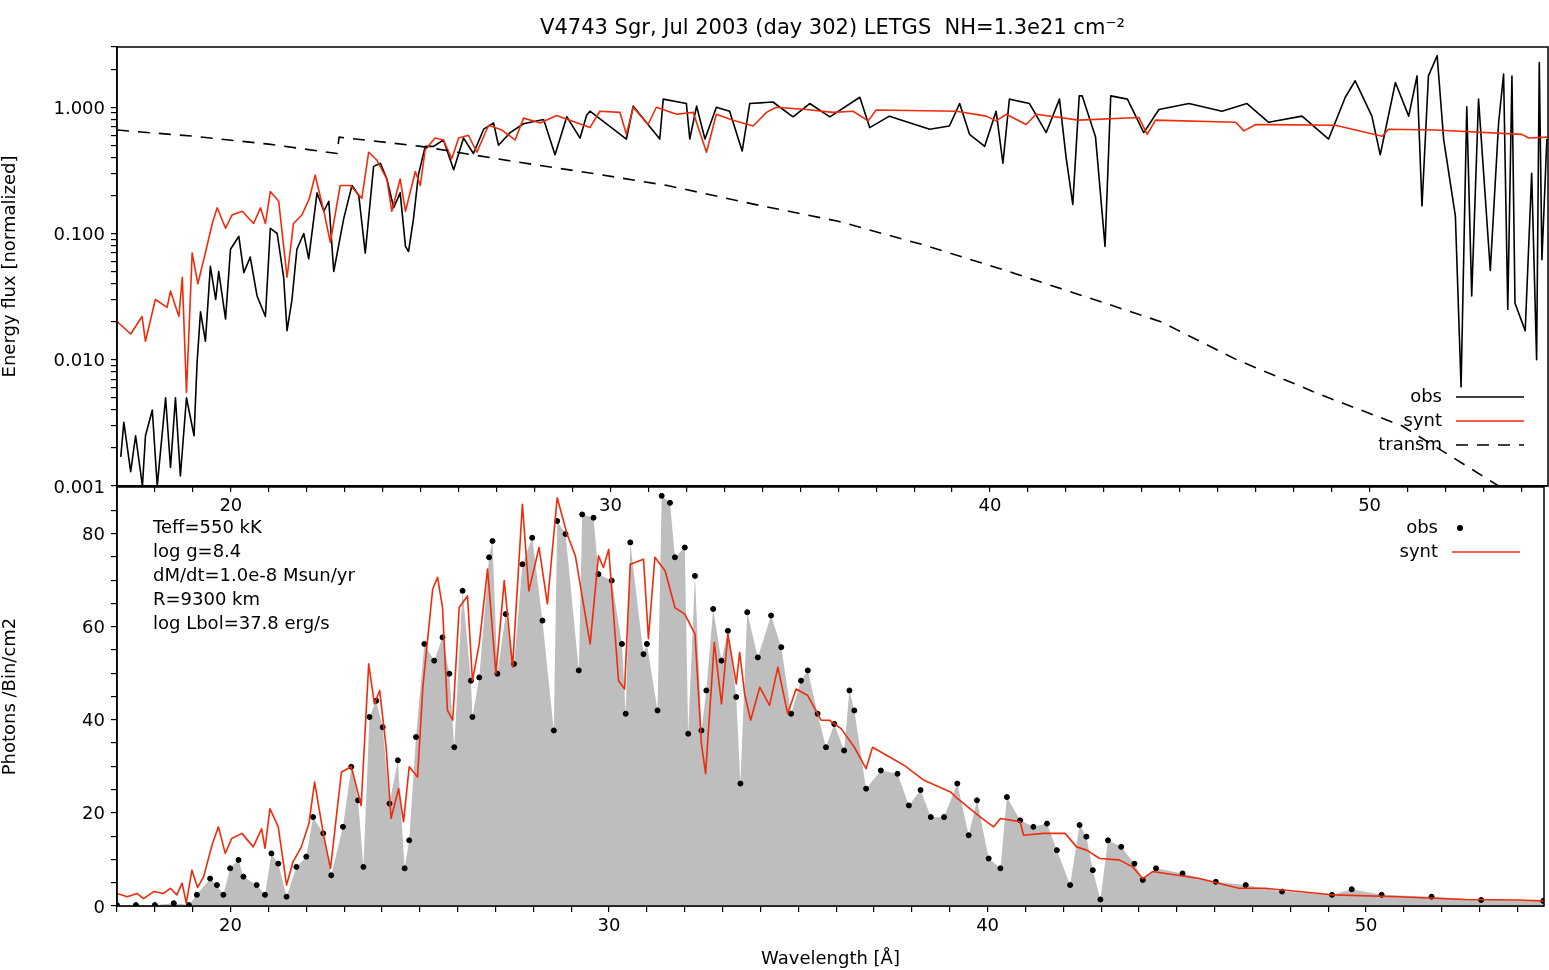 The height and width of the screenshot is (970, 1549). Describe the element at coordinates (254, 574) in the screenshot. I see `annotation: dM/dt=1.0e-8 Msun/yr` at that location.